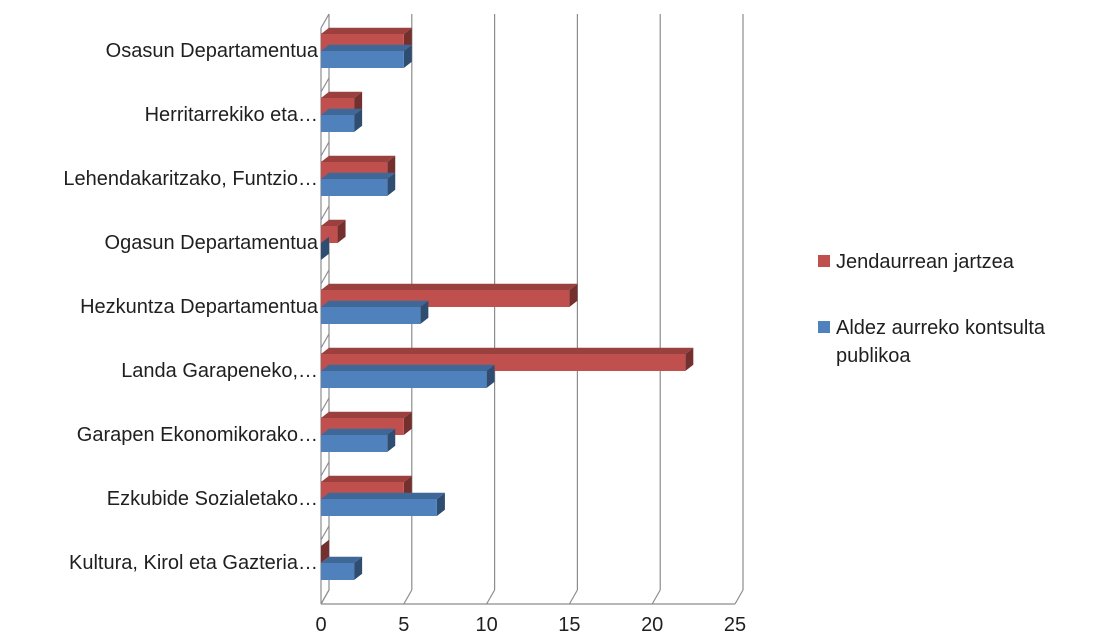  I want to click on x-tick-label-0: 0, so click(320, 624).